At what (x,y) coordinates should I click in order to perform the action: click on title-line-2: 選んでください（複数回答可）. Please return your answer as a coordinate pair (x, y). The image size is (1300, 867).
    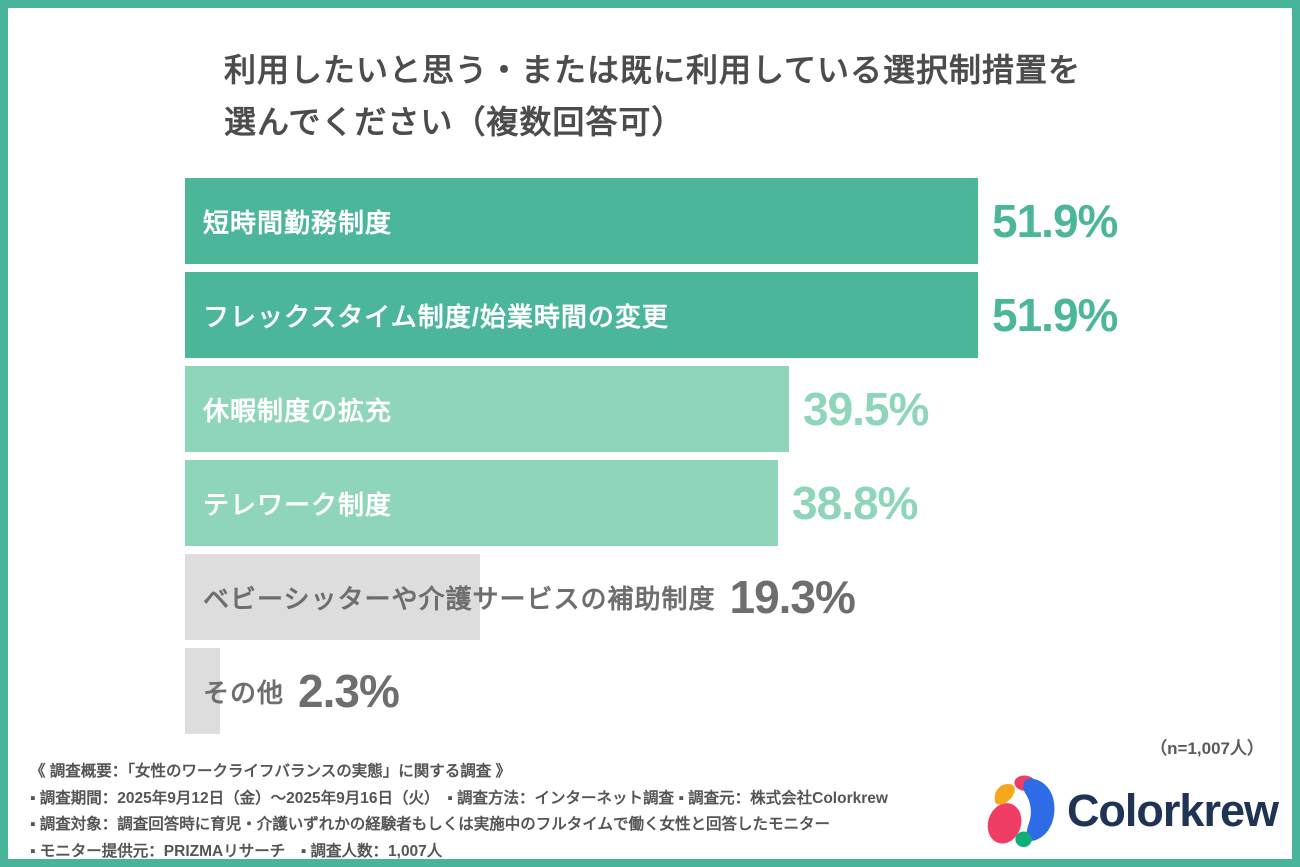
    Looking at the image, I should click on (454, 122).